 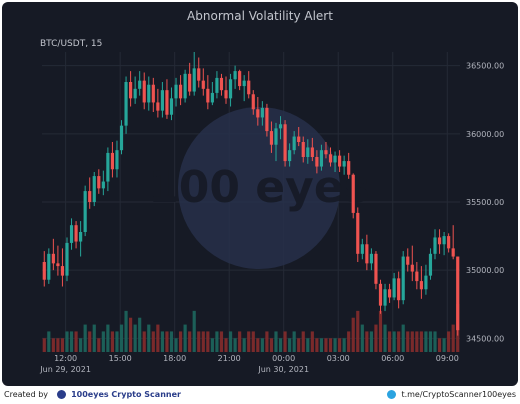 I want to click on watermark-text: 100 eyes, so click(x=259, y=187).